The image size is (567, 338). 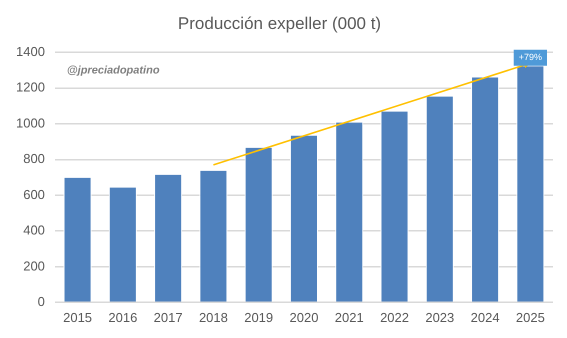 What do you see at coordinates (304, 317) in the screenshot?
I see `x-tick-label: 2020` at bounding box center [304, 317].